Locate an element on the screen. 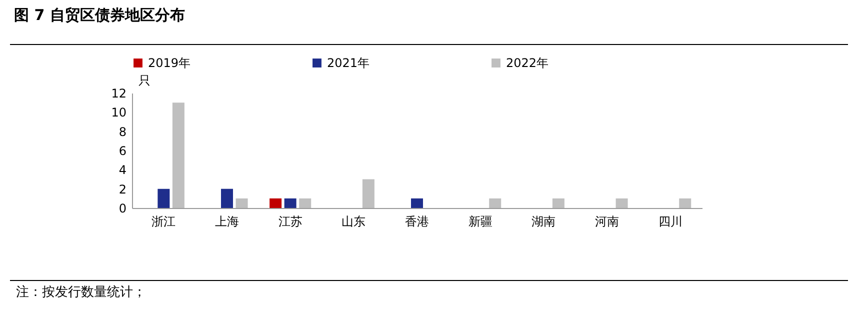 The image size is (853, 325). x-tick-label: 湖南 is located at coordinates (544, 221).